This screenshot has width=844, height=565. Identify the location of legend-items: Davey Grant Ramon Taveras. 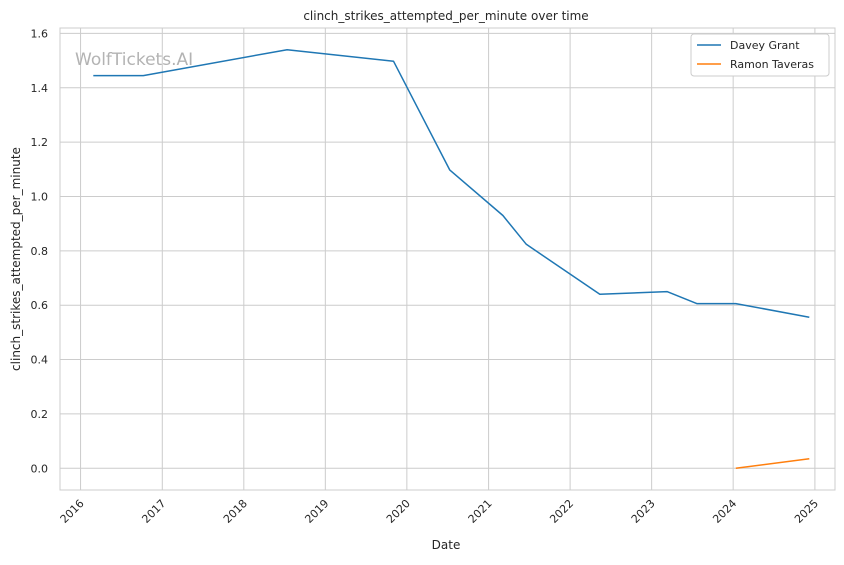
(755, 55).